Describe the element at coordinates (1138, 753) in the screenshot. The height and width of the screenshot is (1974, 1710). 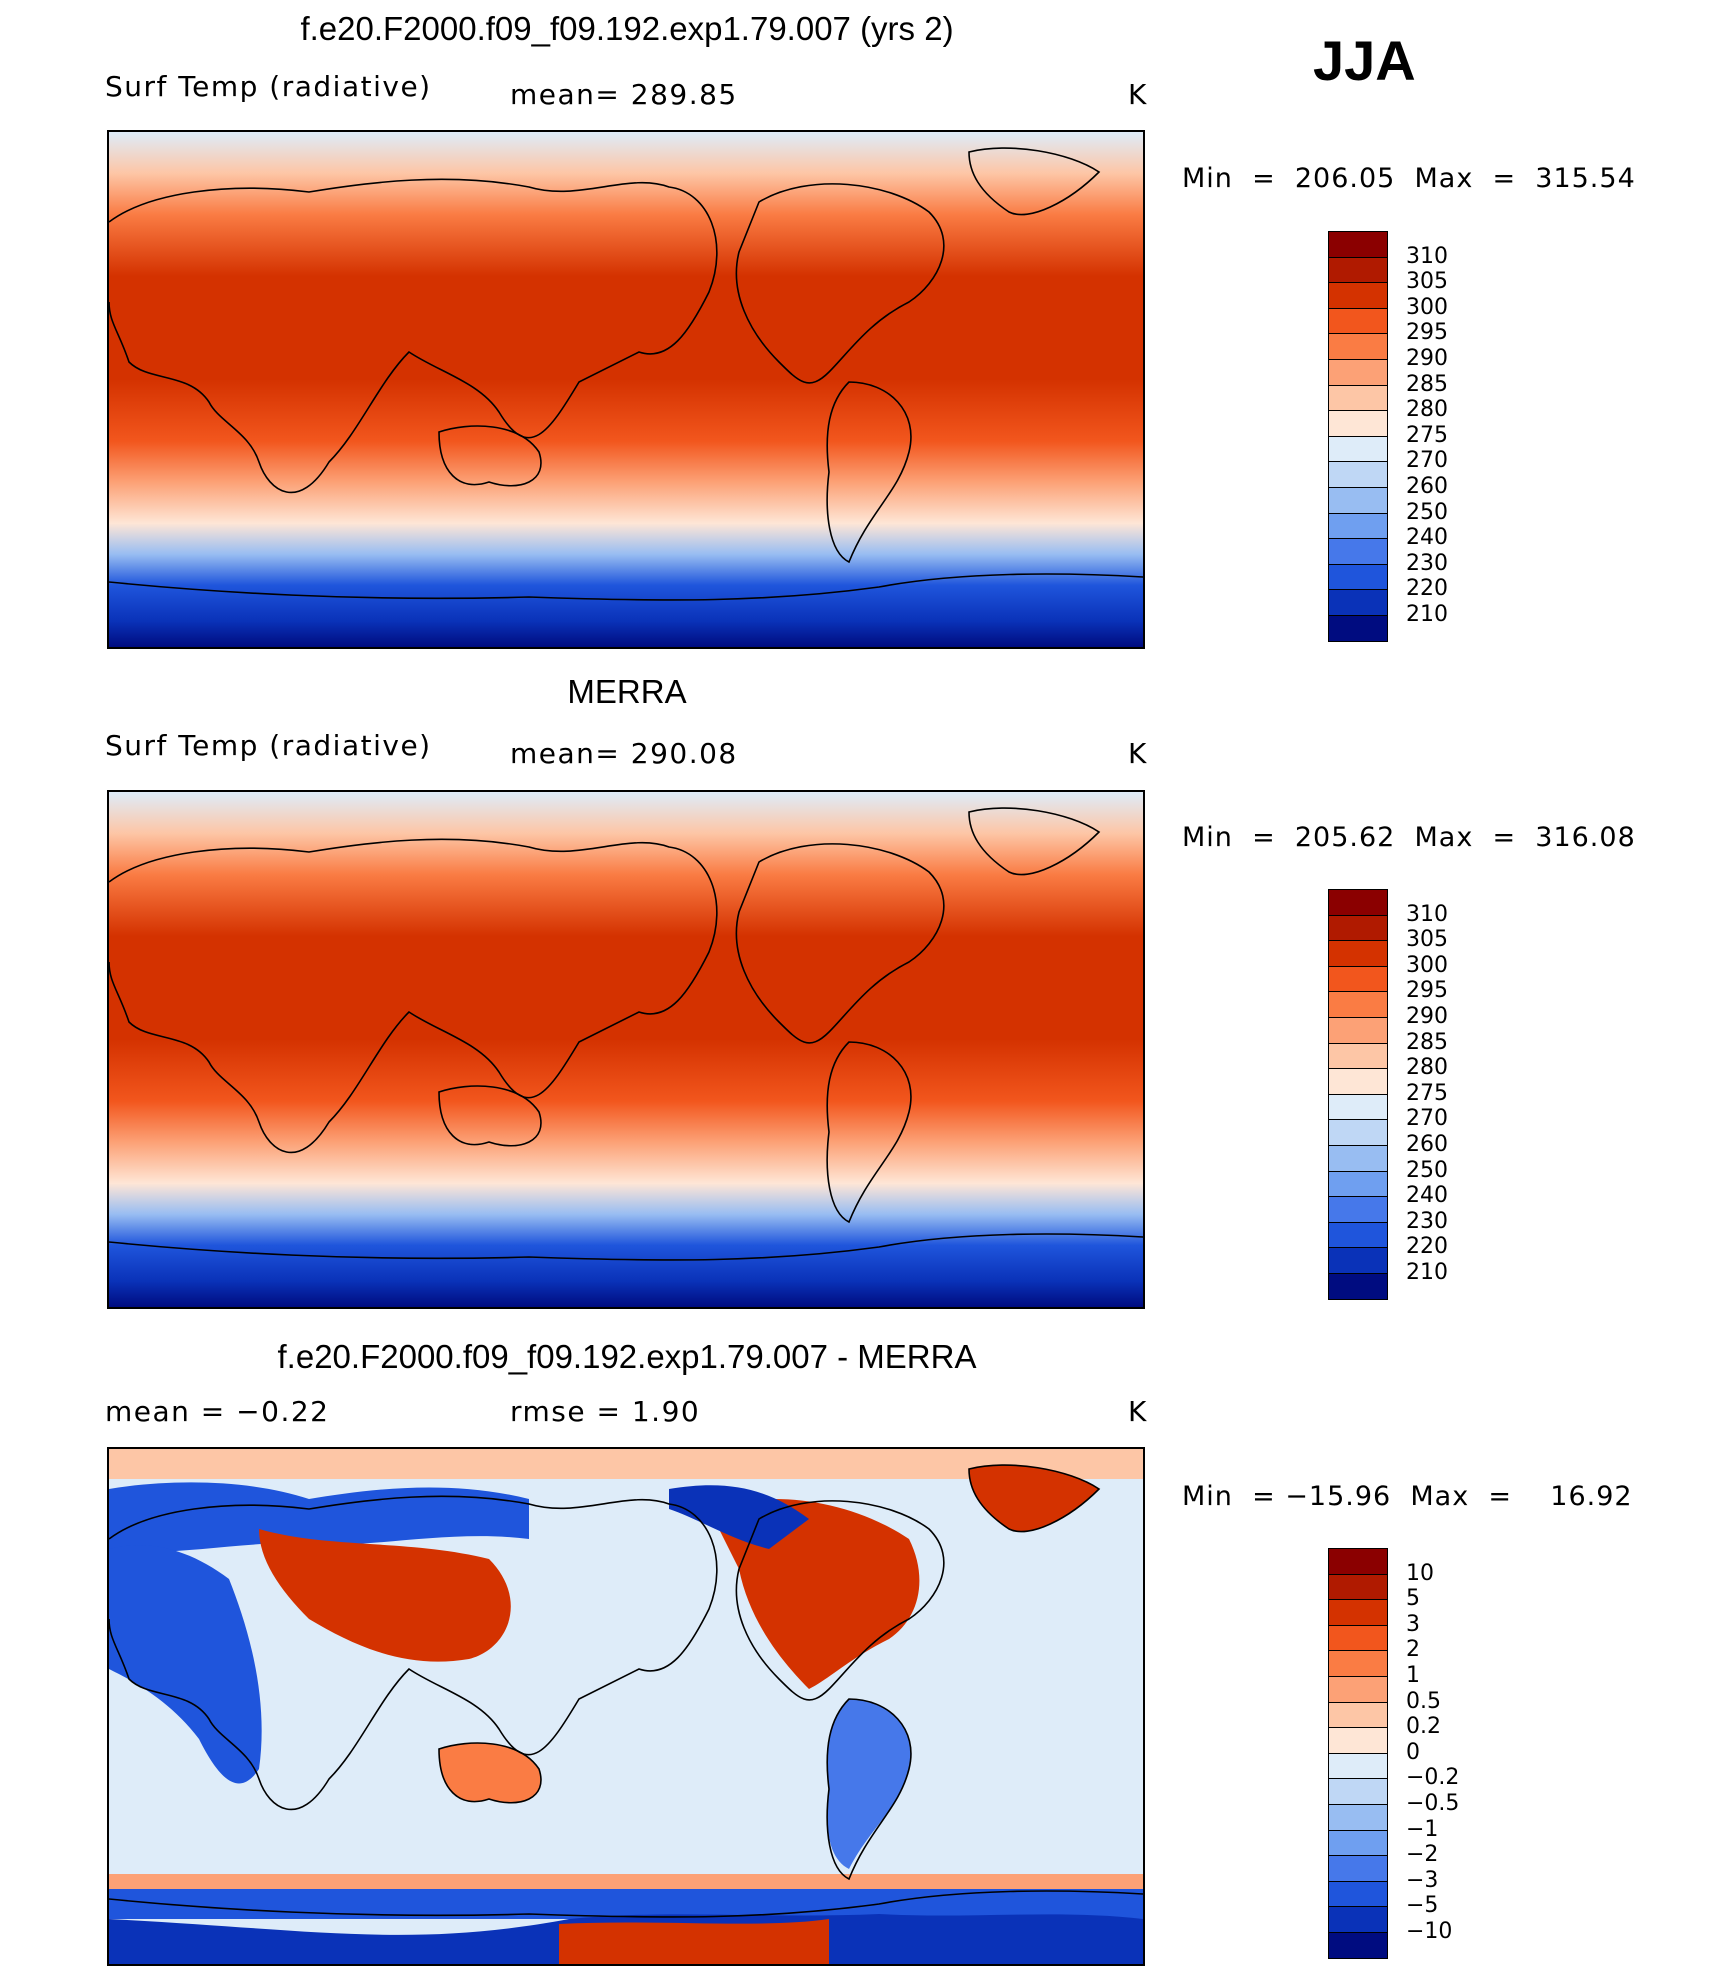
I see `panel2-units: K` at that location.